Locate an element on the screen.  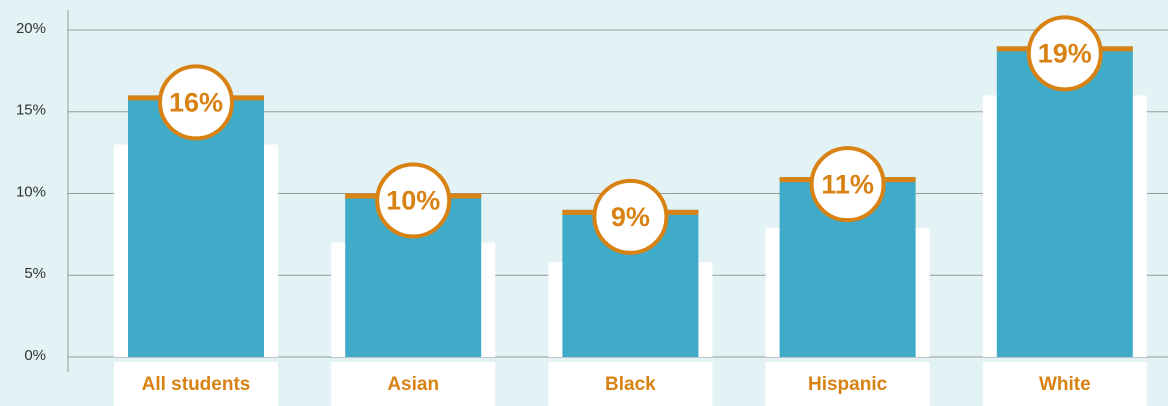
x-tick-label: Hispanic is located at coordinates (848, 384).